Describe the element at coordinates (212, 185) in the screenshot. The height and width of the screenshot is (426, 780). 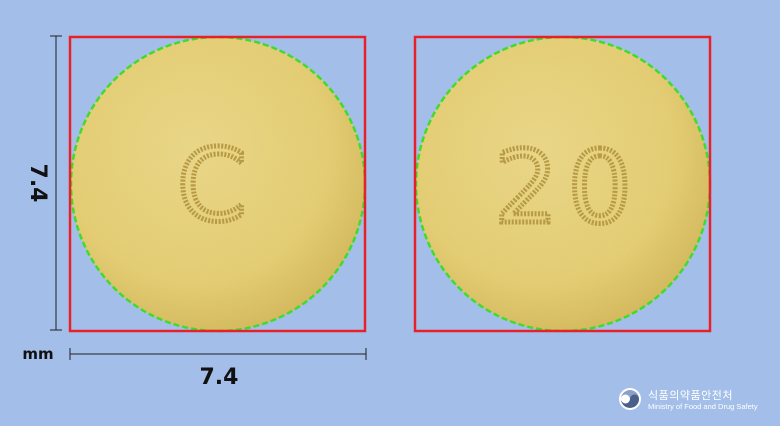
I see `imprint-front: C` at that location.